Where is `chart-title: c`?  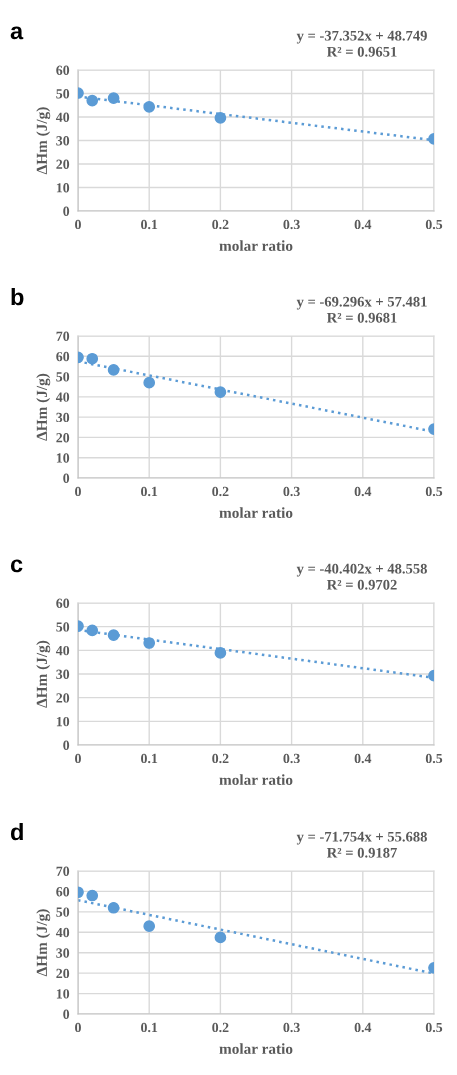
chart-title: c is located at coordinates (16, 566).